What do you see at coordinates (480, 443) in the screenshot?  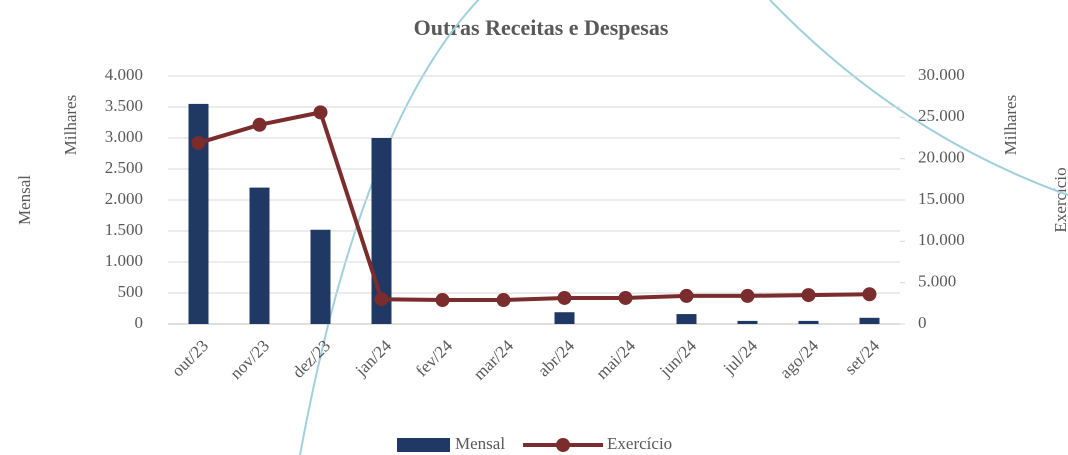 I see `legend-label: Mensal` at bounding box center [480, 443].